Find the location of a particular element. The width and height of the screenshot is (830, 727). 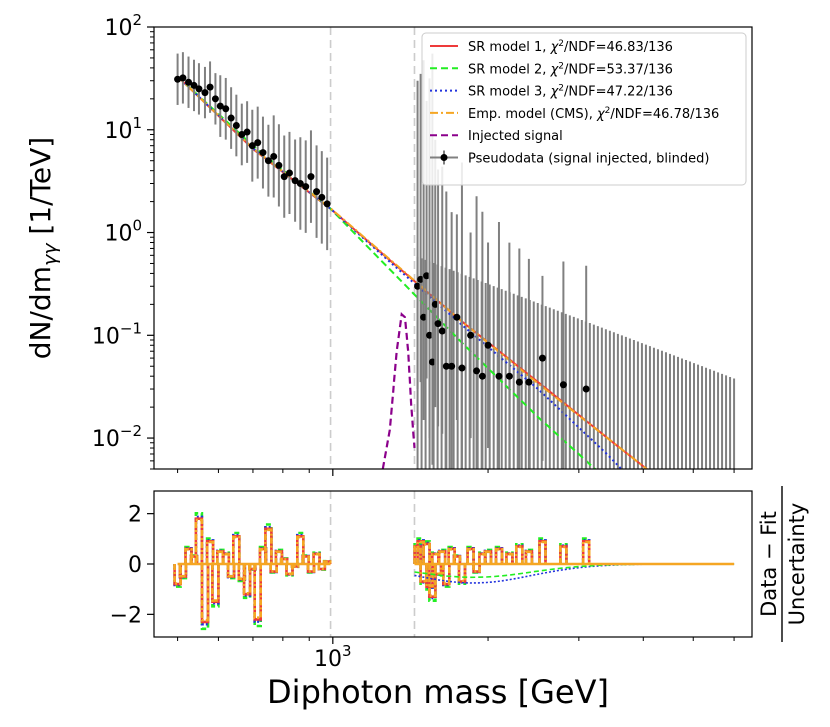

residual-label-numerator: Data − Fit is located at coordinates (769, 564).